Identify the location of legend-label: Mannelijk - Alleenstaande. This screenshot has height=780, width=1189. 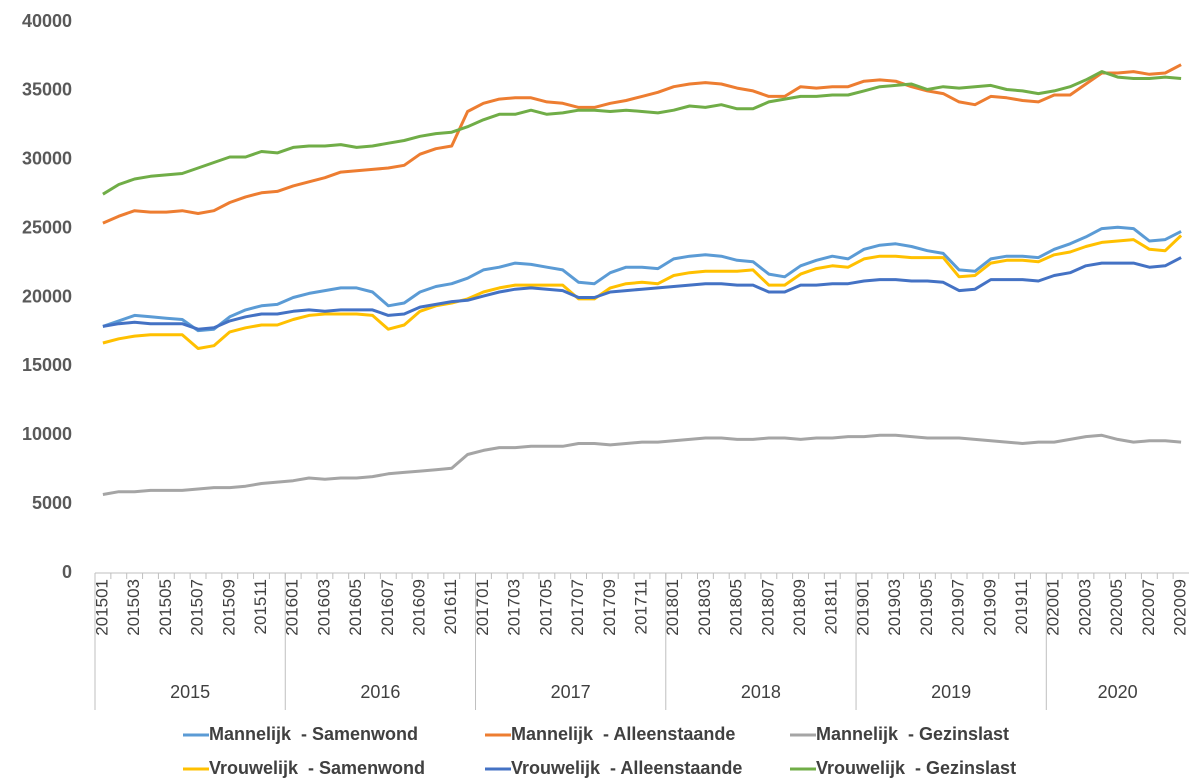
(623, 734).